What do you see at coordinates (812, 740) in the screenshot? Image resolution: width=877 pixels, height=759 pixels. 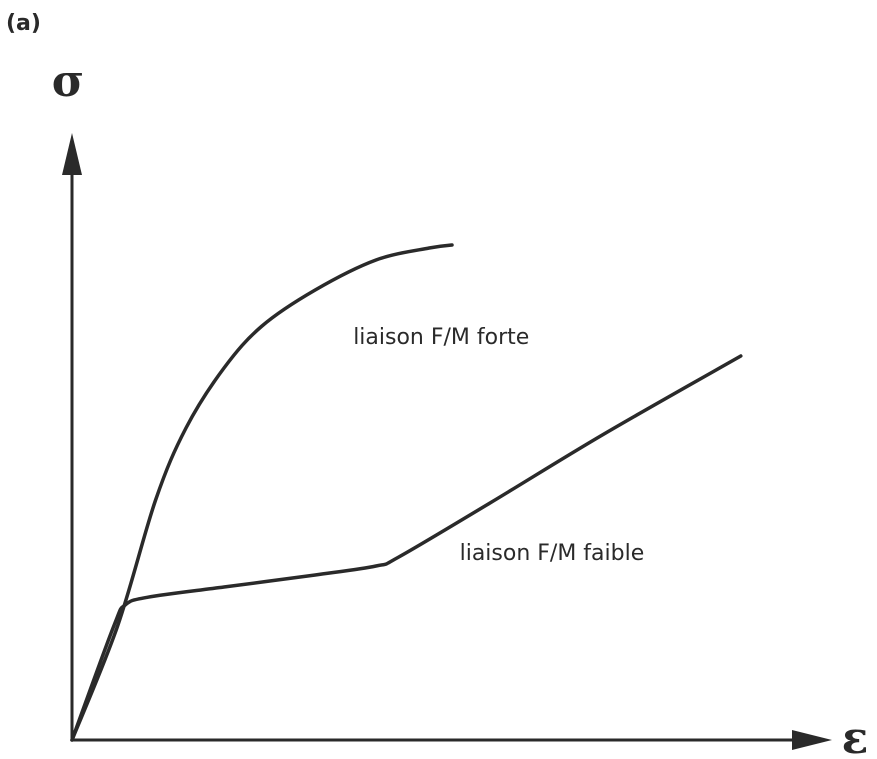 I see `x-axis-arrow-icon` at bounding box center [812, 740].